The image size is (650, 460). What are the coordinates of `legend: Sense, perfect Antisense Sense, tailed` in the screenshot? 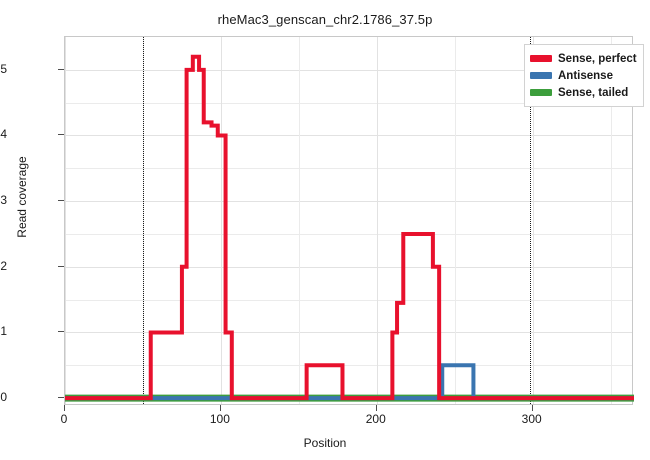 It's located at (584, 75).